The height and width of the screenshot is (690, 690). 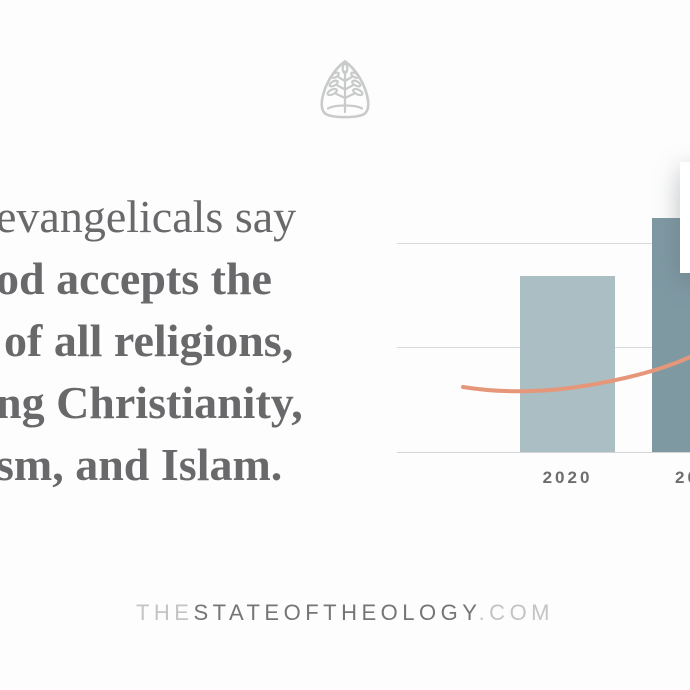 I want to click on headline-line-2: od accepts the, so click(x=136, y=278).